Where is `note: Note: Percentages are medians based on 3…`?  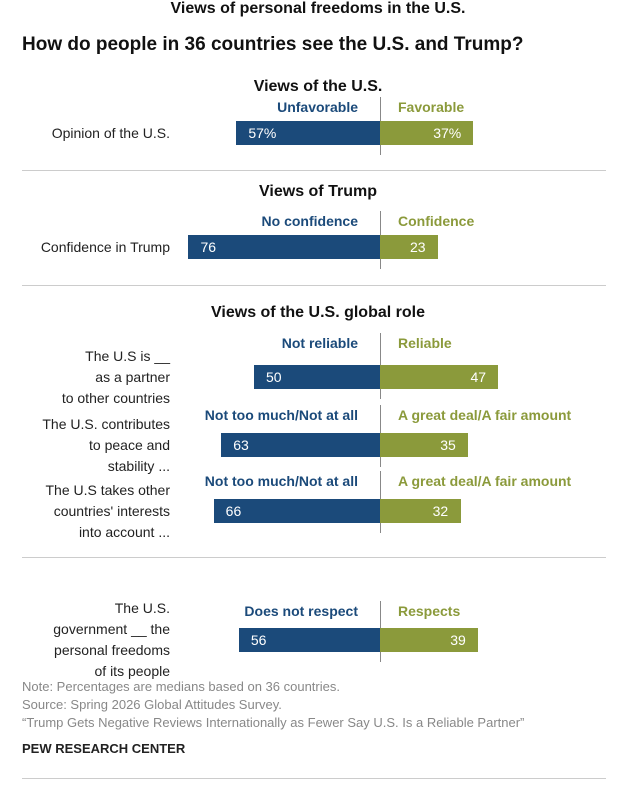
note: Note: Percentages are medians based on 3… is located at coordinates (181, 686).